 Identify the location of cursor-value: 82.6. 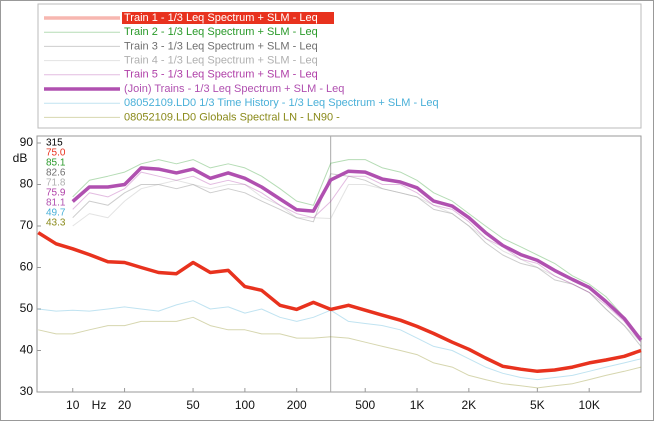
(56, 173).